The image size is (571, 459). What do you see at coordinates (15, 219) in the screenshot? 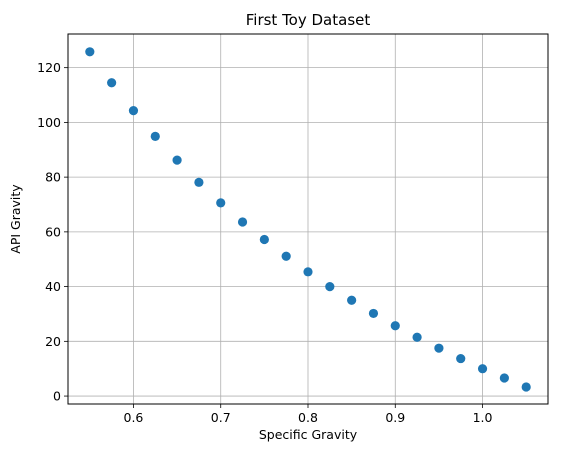
I see `y-axis-label: API Gravity` at bounding box center [15, 219].